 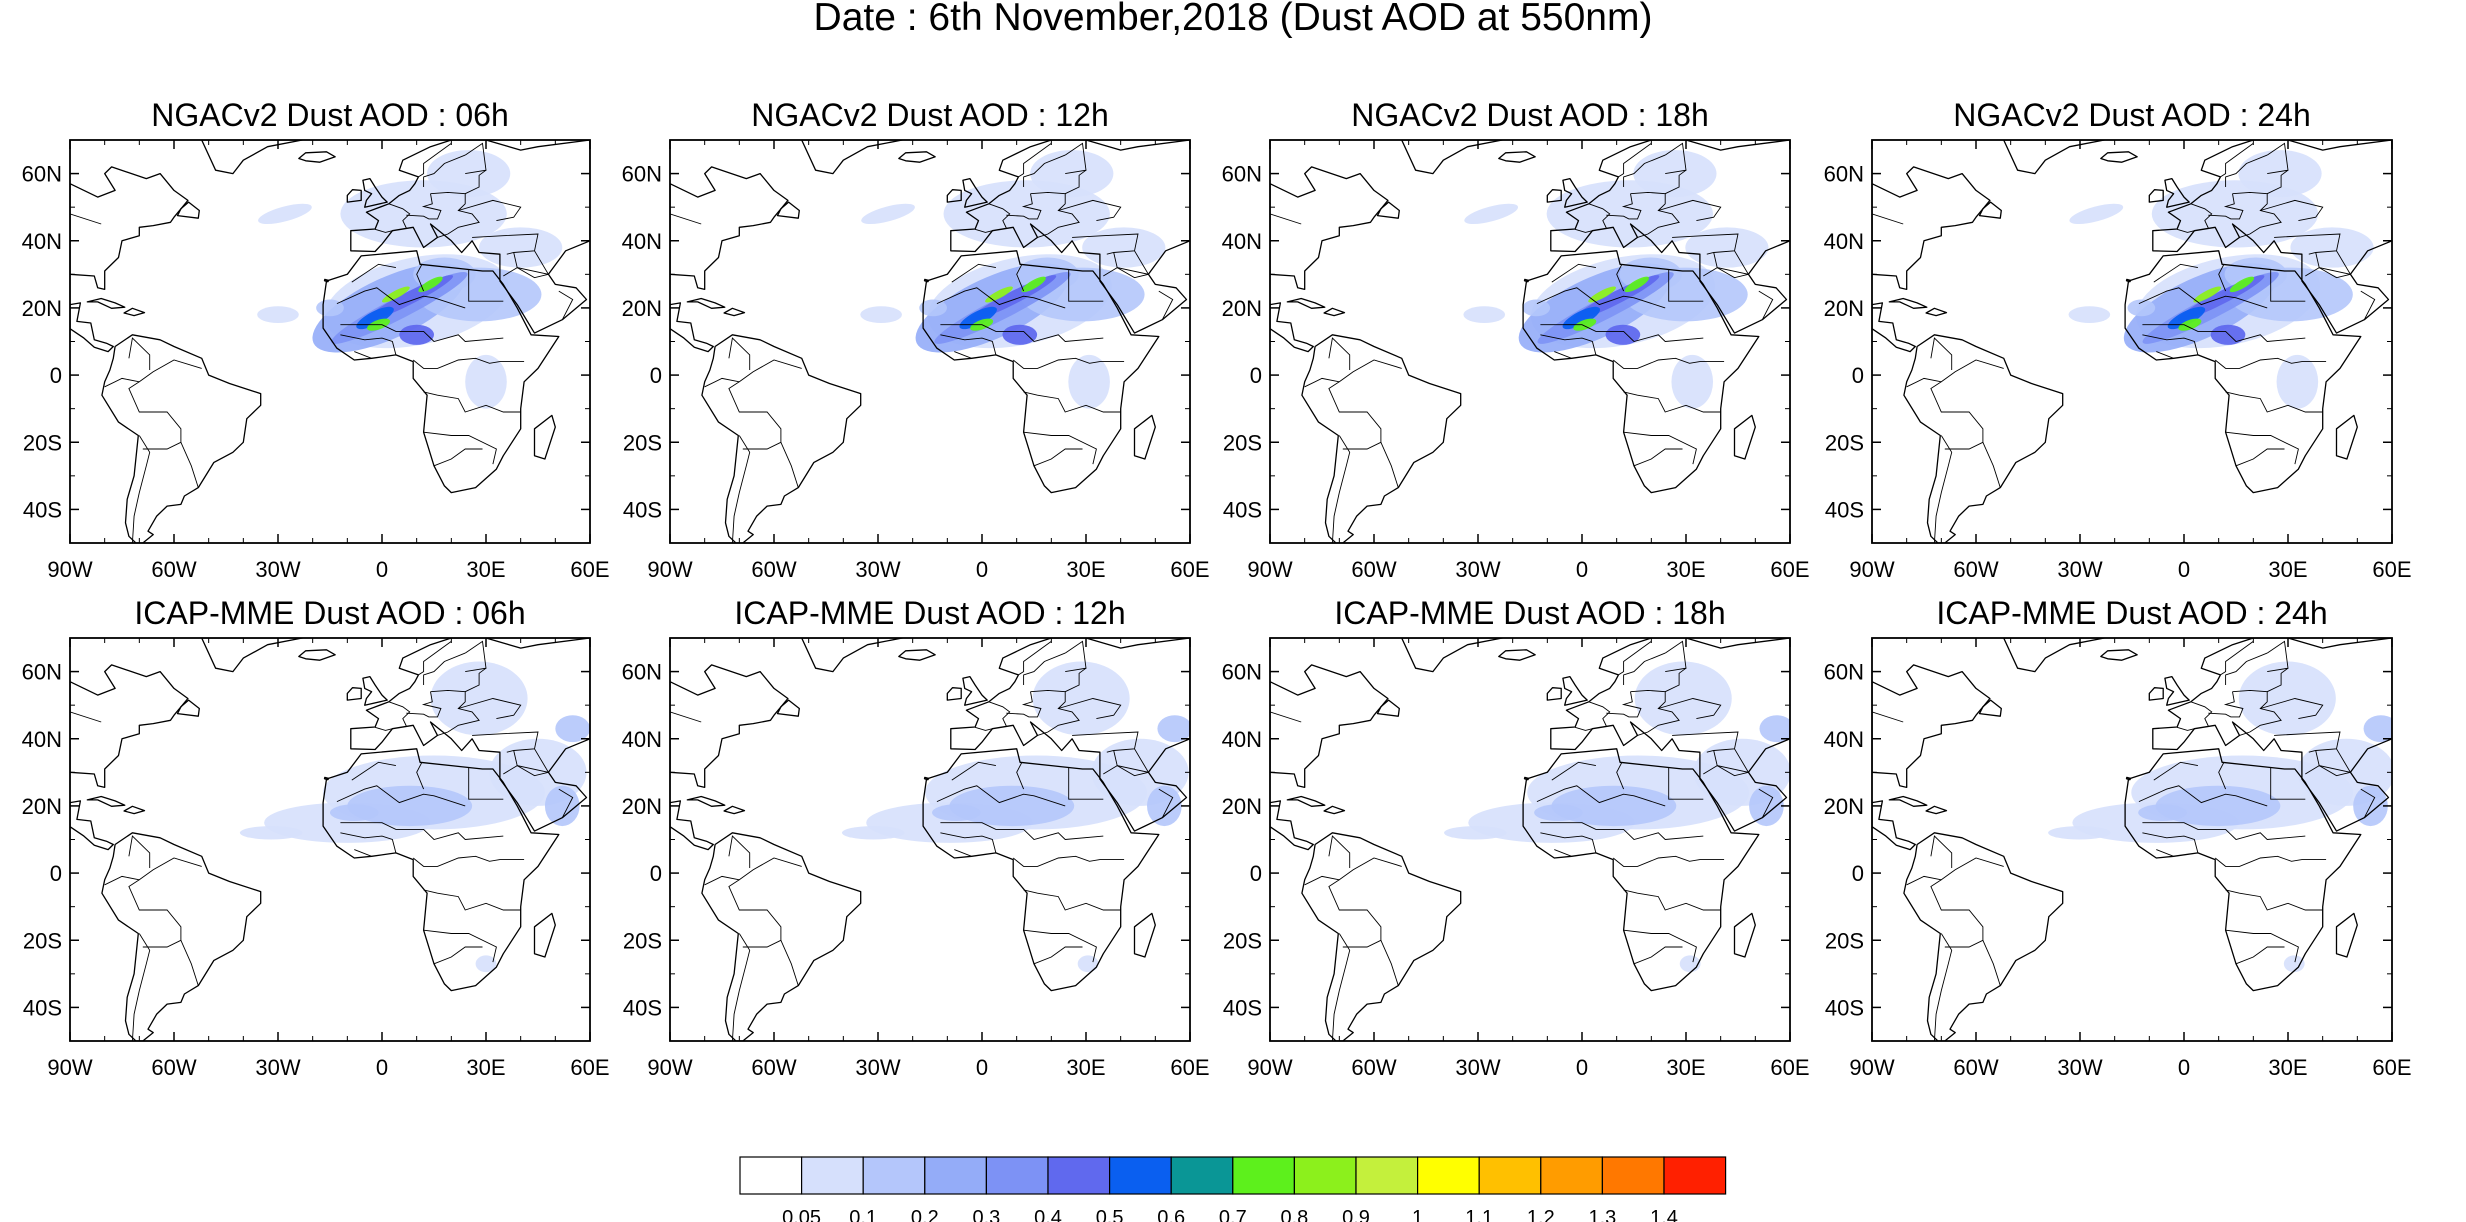 I want to click on x-tick-label: 90W, so click(x=669, y=569).